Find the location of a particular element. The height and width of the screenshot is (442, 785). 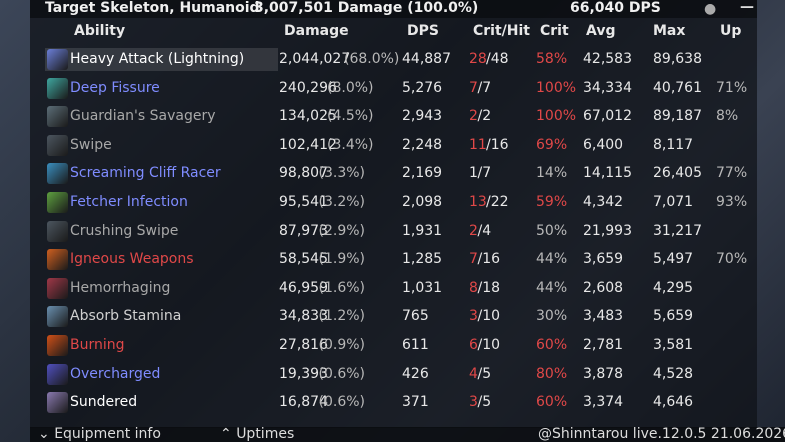

ability-name: Burning is located at coordinates (97, 345).